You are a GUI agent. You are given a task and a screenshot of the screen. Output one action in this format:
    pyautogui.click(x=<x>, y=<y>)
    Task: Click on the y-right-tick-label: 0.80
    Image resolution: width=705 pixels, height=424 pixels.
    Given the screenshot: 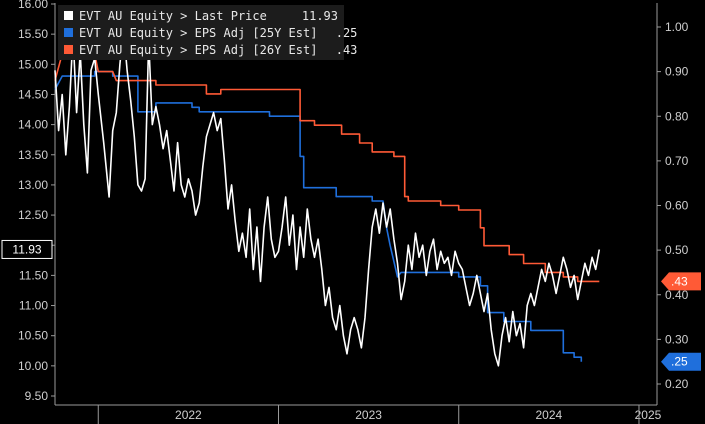 What is the action you would take?
    pyautogui.click(x=677, y=116)
    